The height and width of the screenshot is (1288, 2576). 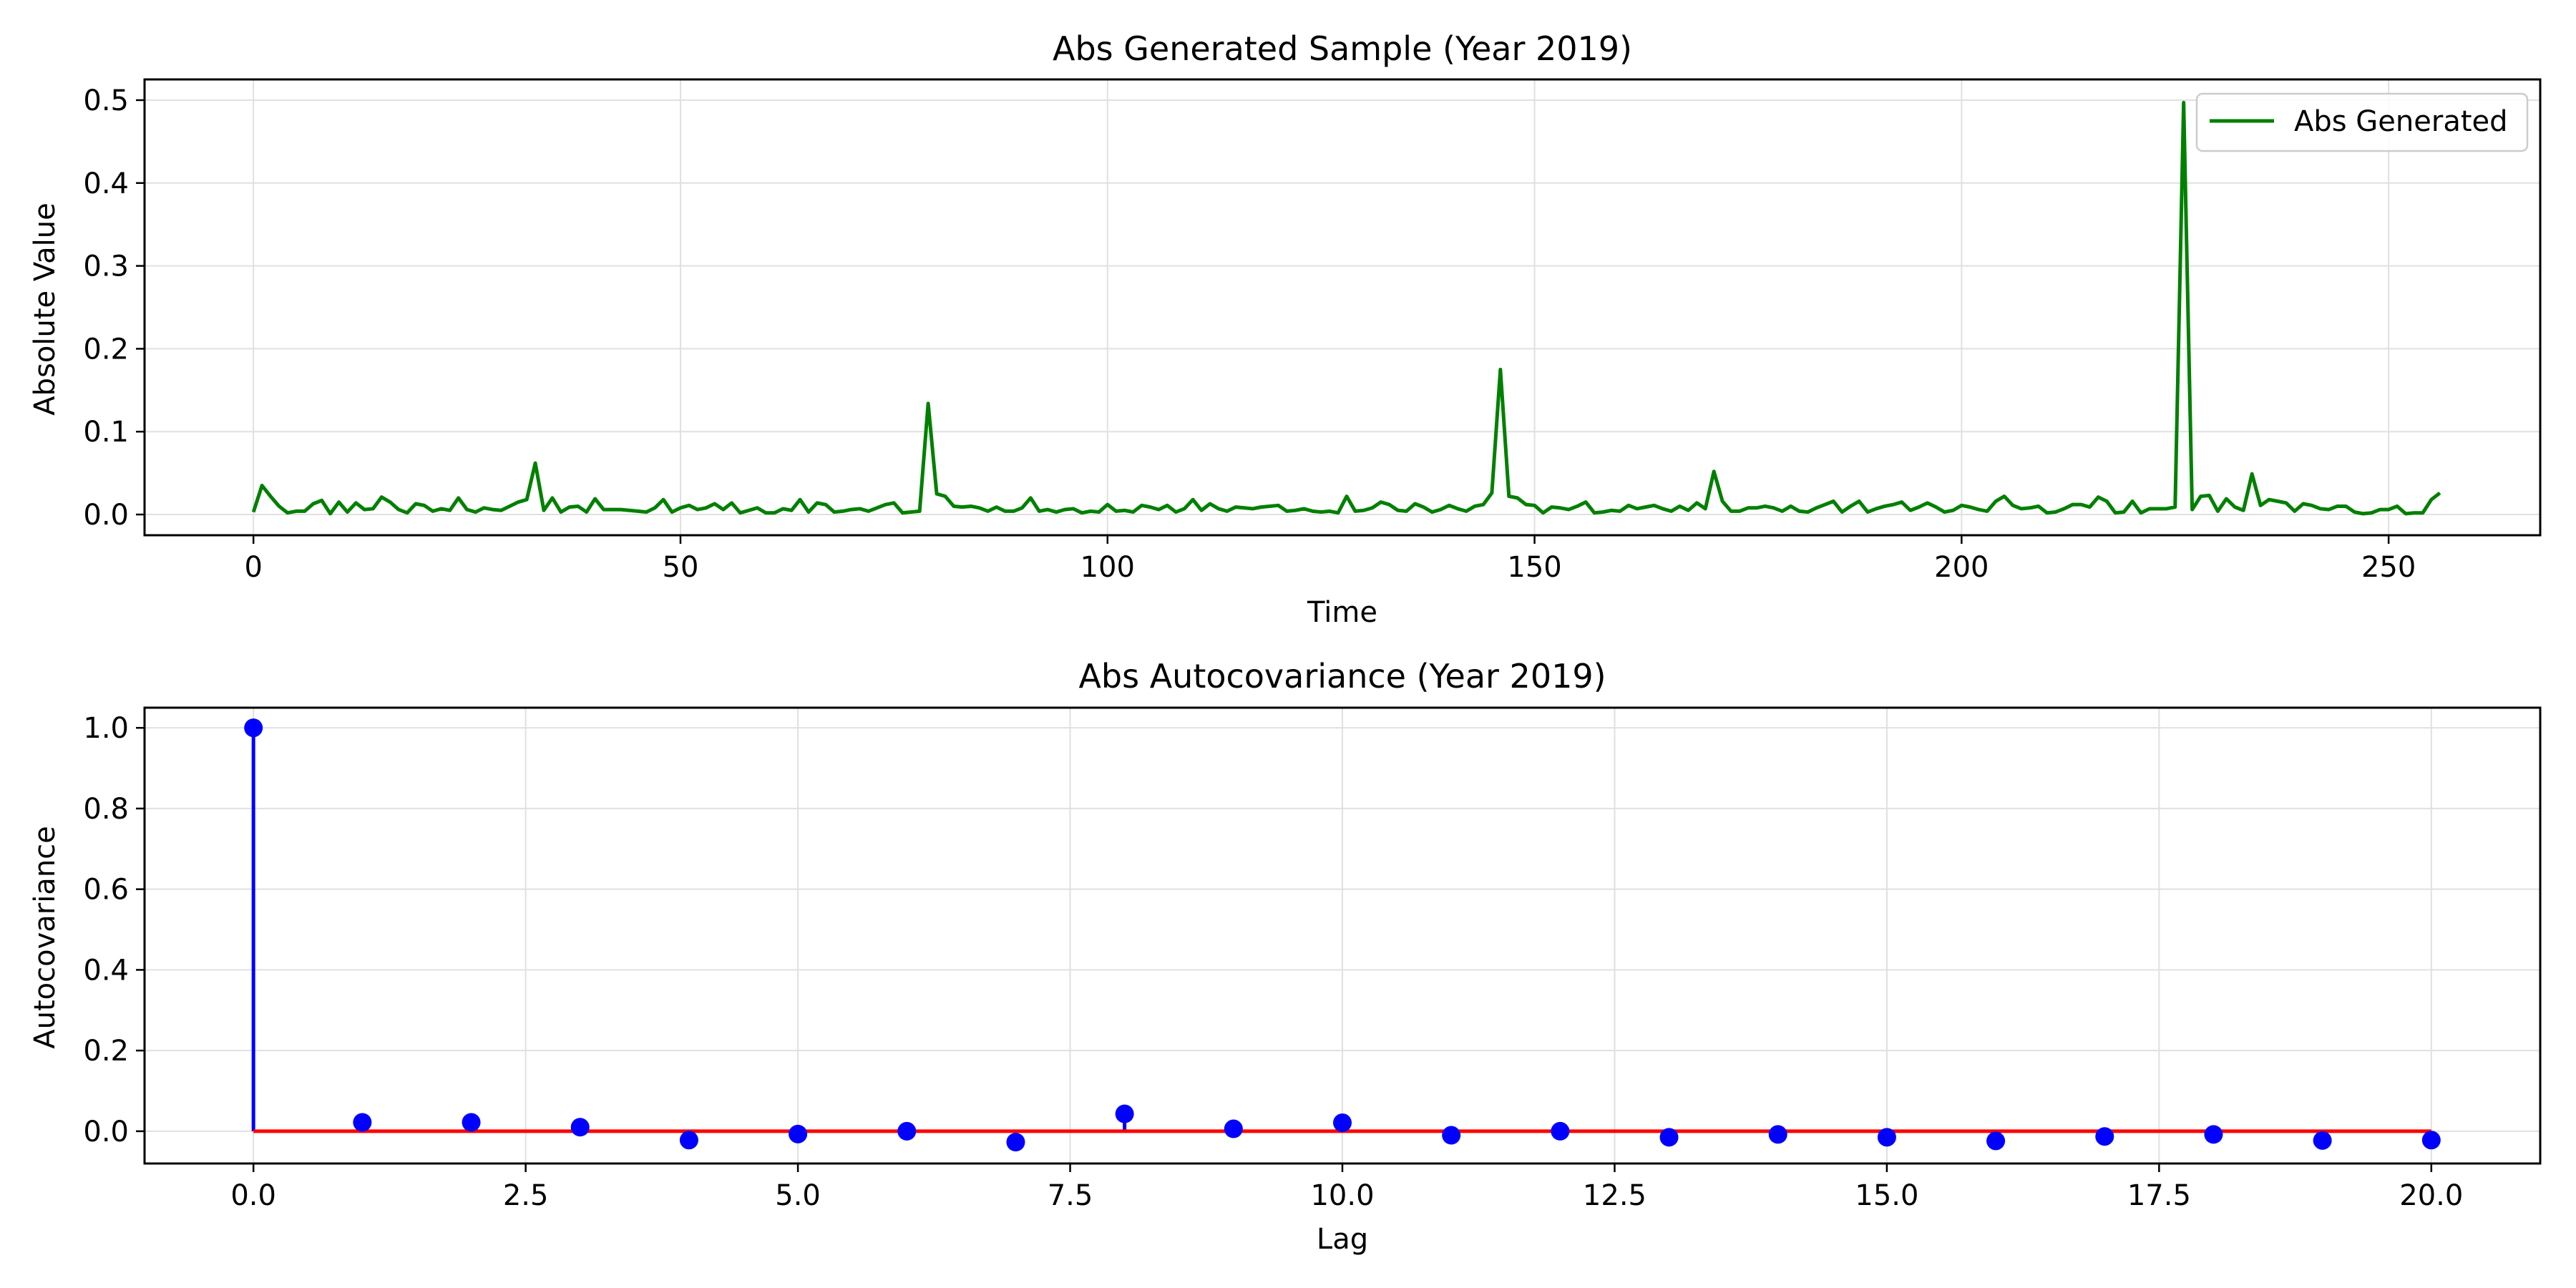 What do you see at coordinates (106, 809) in the screenshot?
I see `y-tick-label: 0.8` at bounding box center [106, 809].